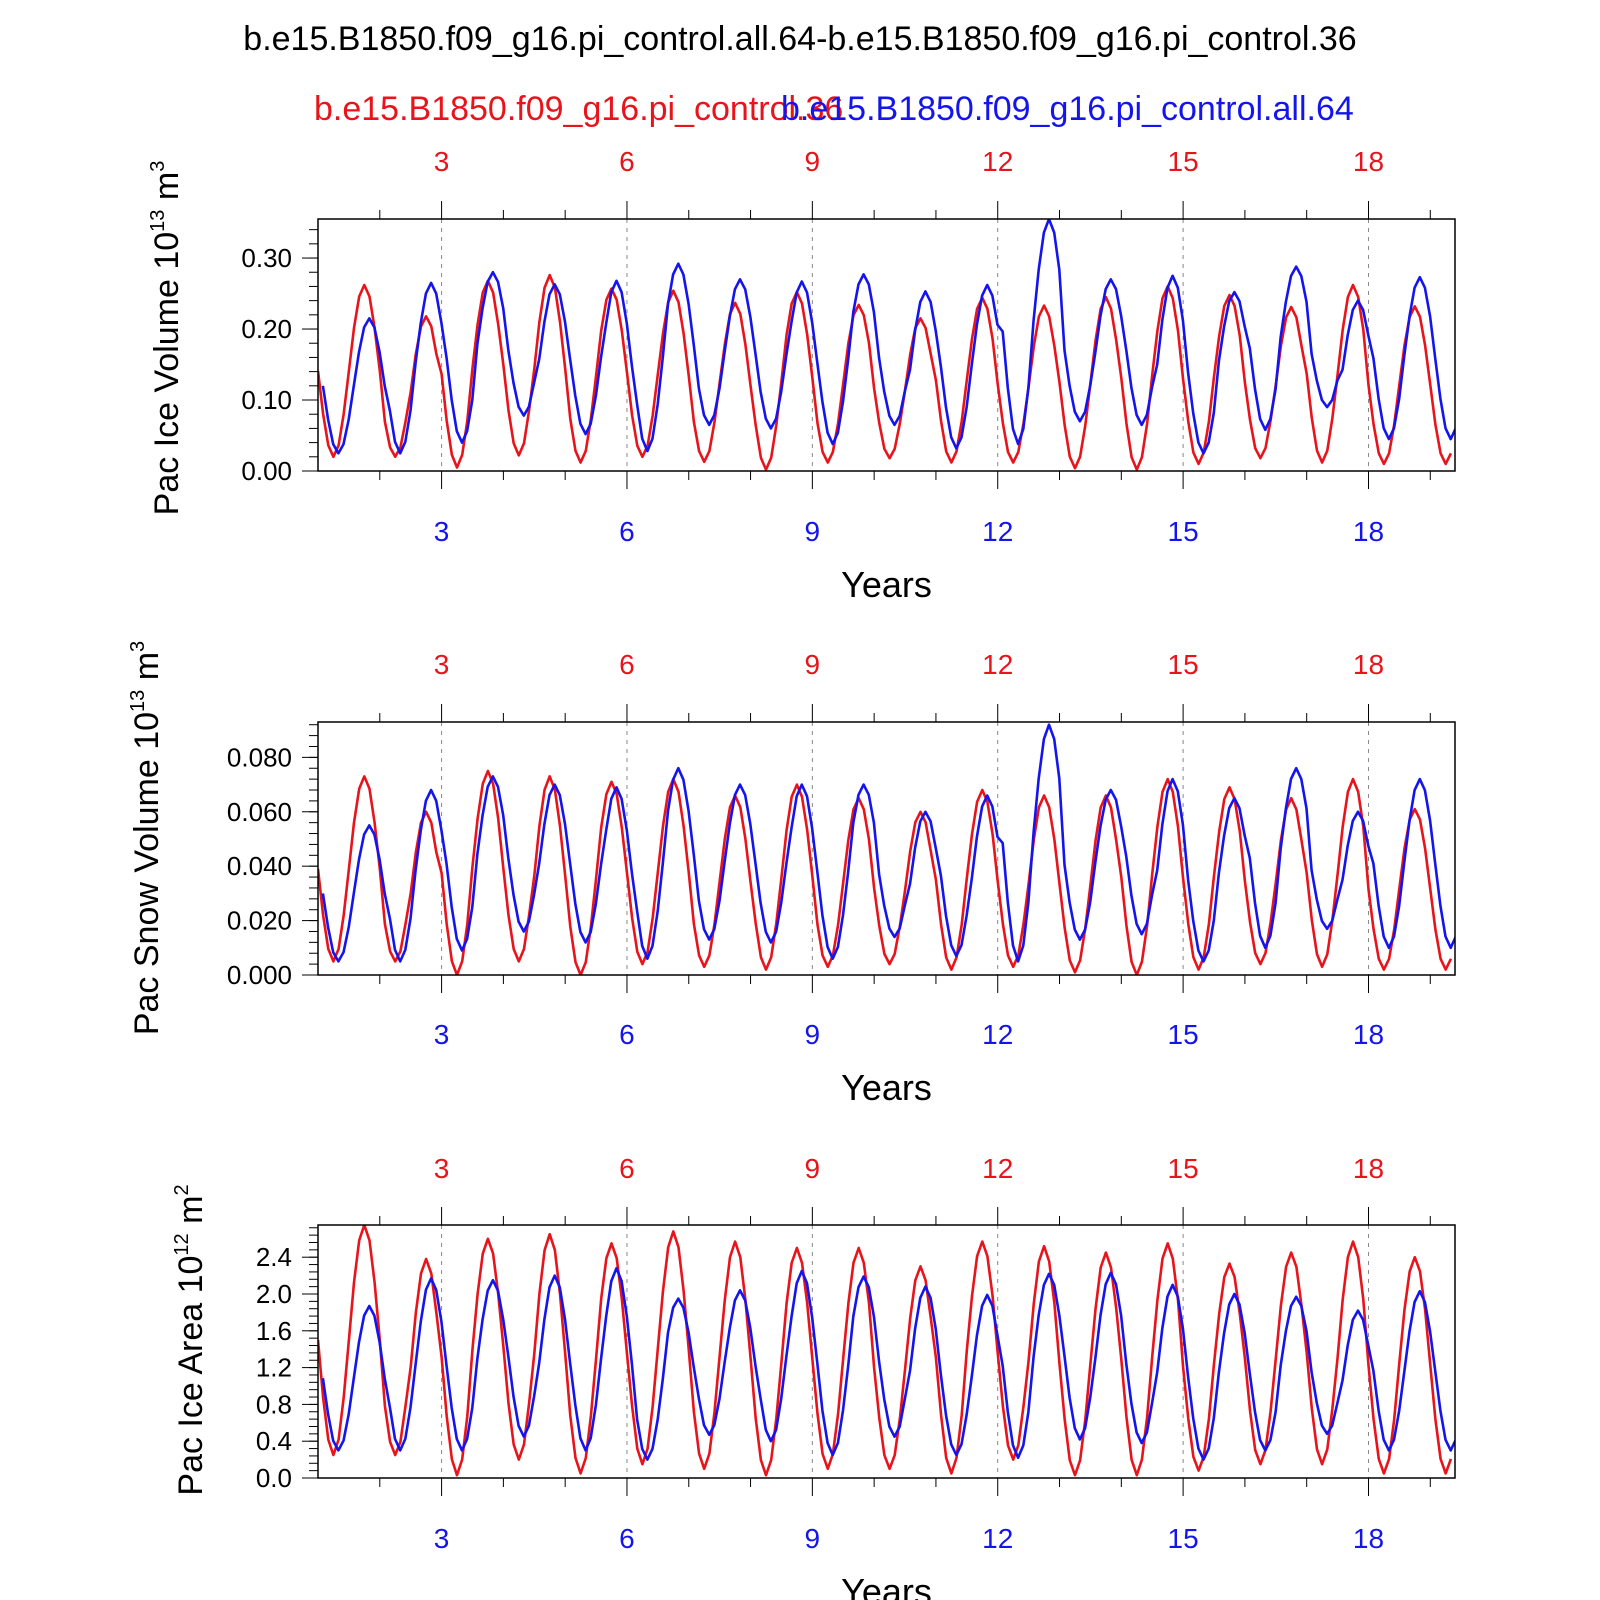 The height and width of the screenshot is (1600, 1600). What do you see at coordinates (274, 1404) in the screenshot?
I see `y-tick-label: 0.8` at bounding box center [274, 1404].